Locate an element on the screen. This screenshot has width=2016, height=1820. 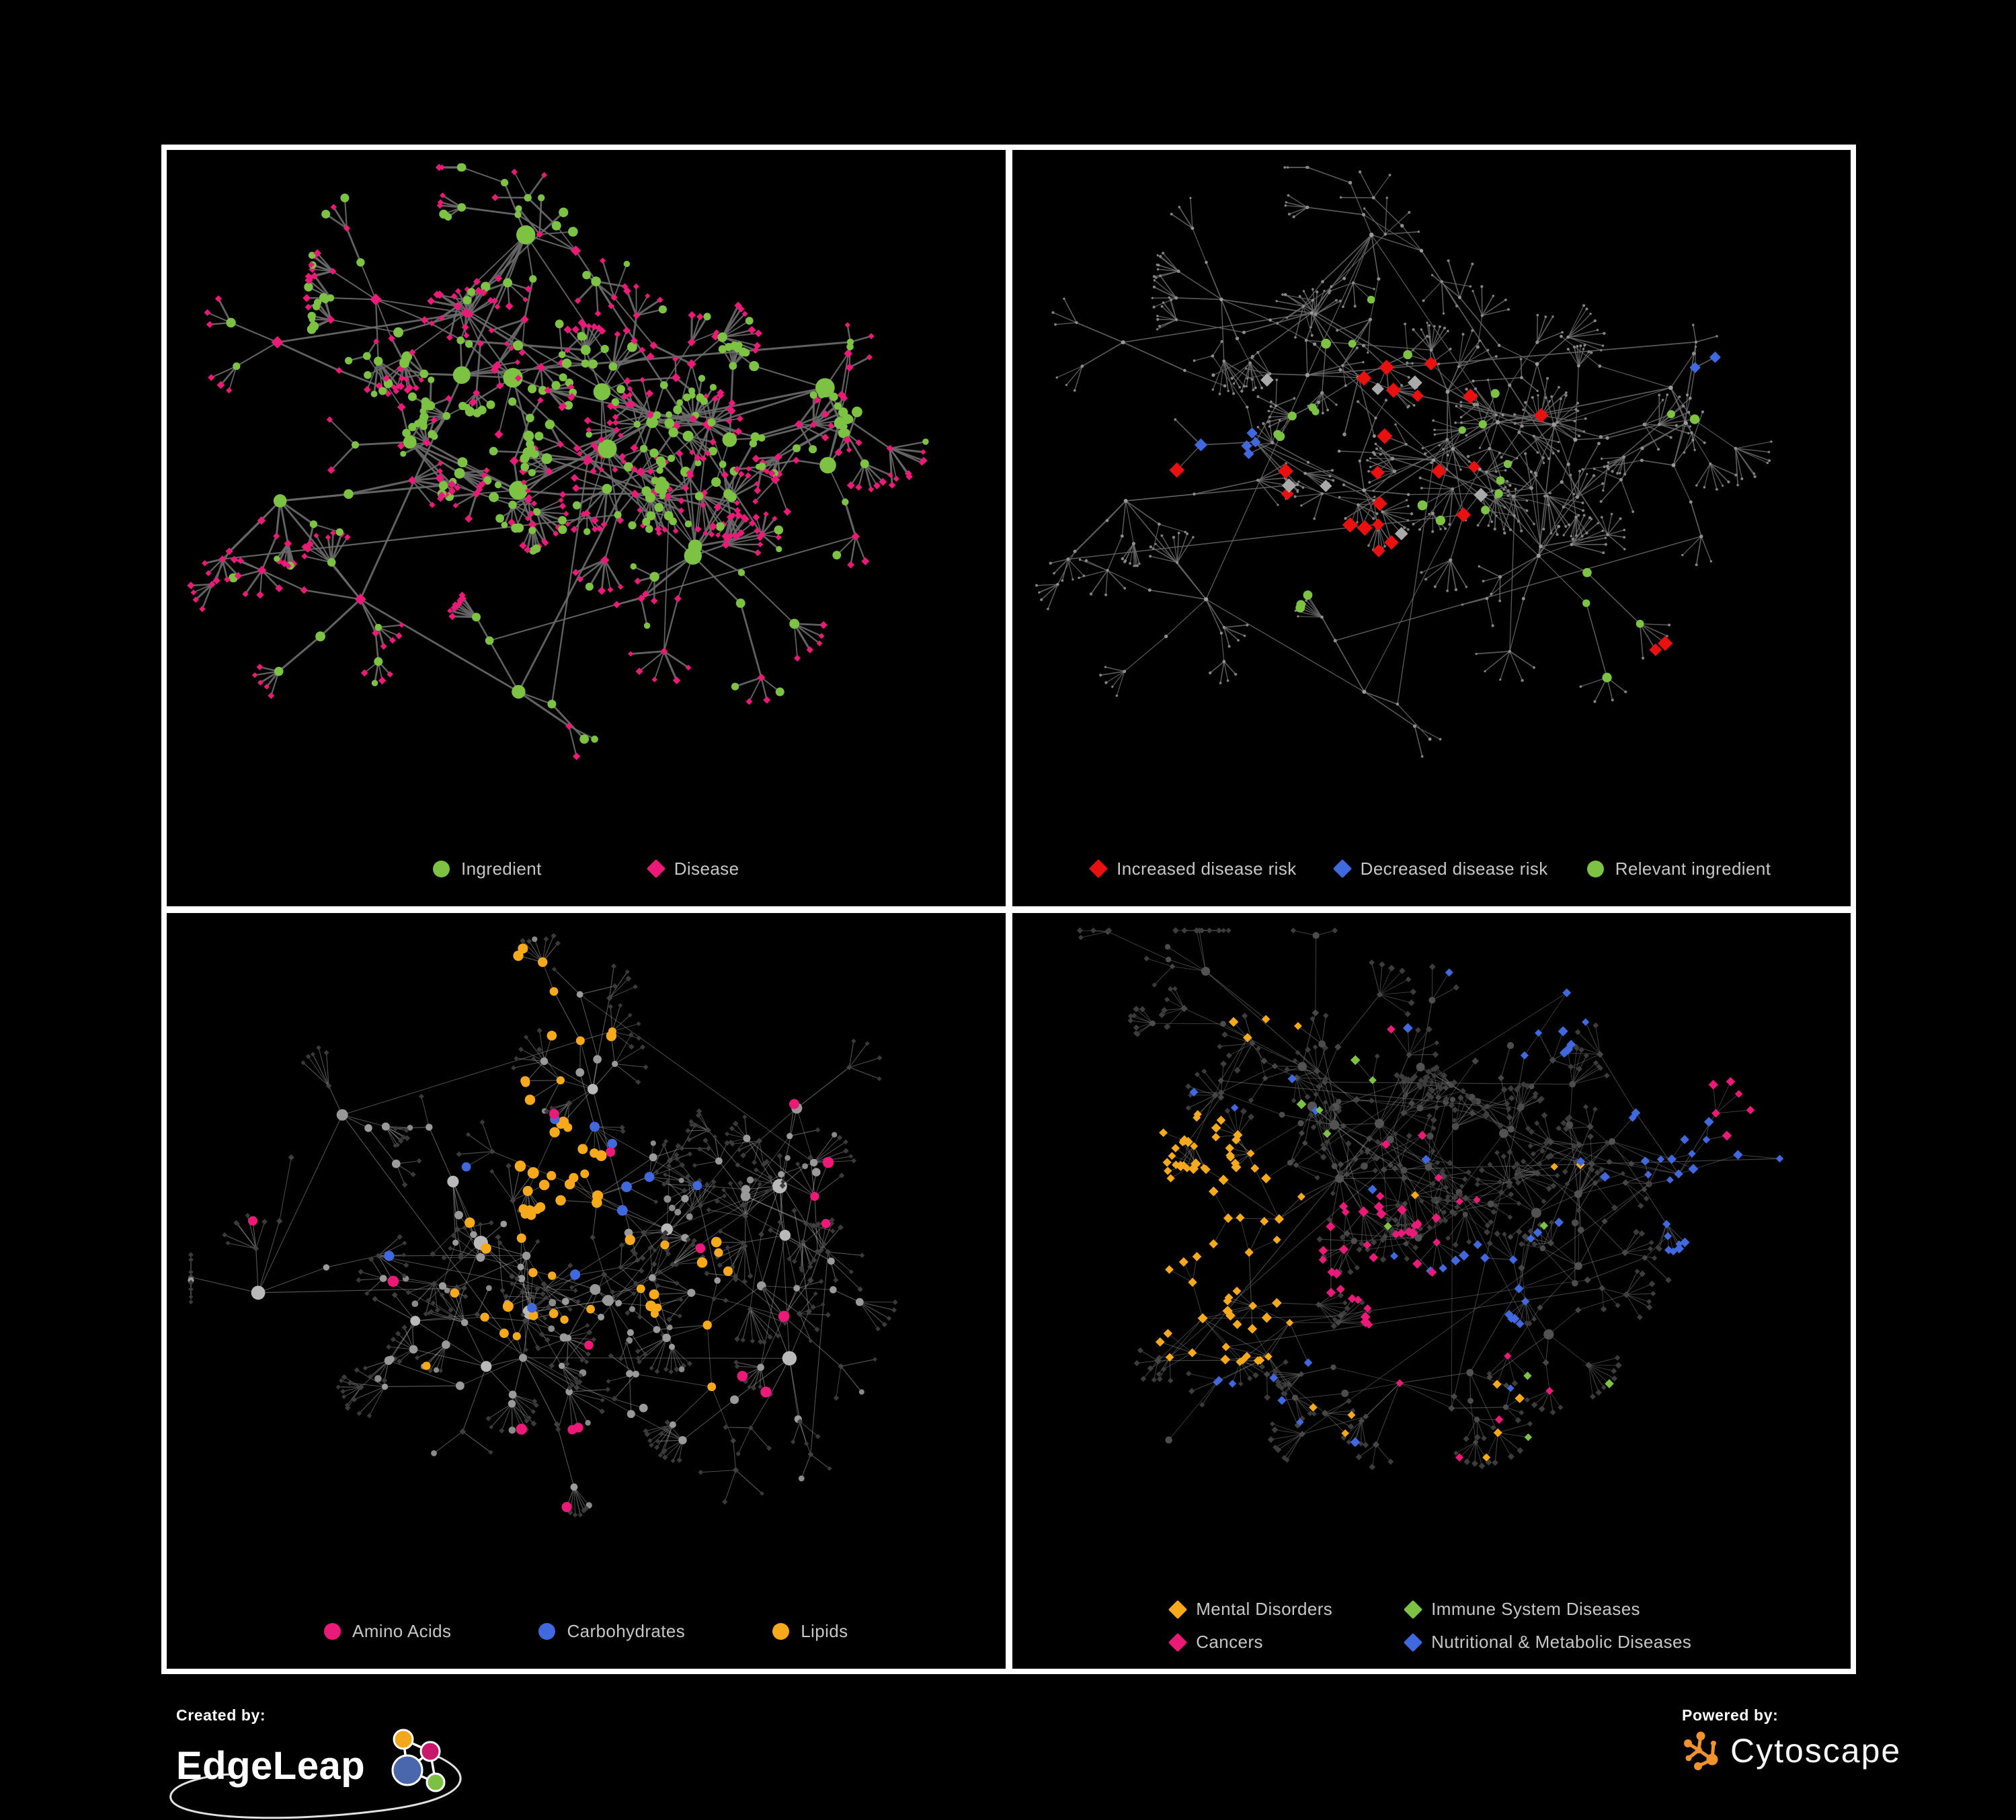
increased-risk-marker-icon is located at coordinates (1098, 869).